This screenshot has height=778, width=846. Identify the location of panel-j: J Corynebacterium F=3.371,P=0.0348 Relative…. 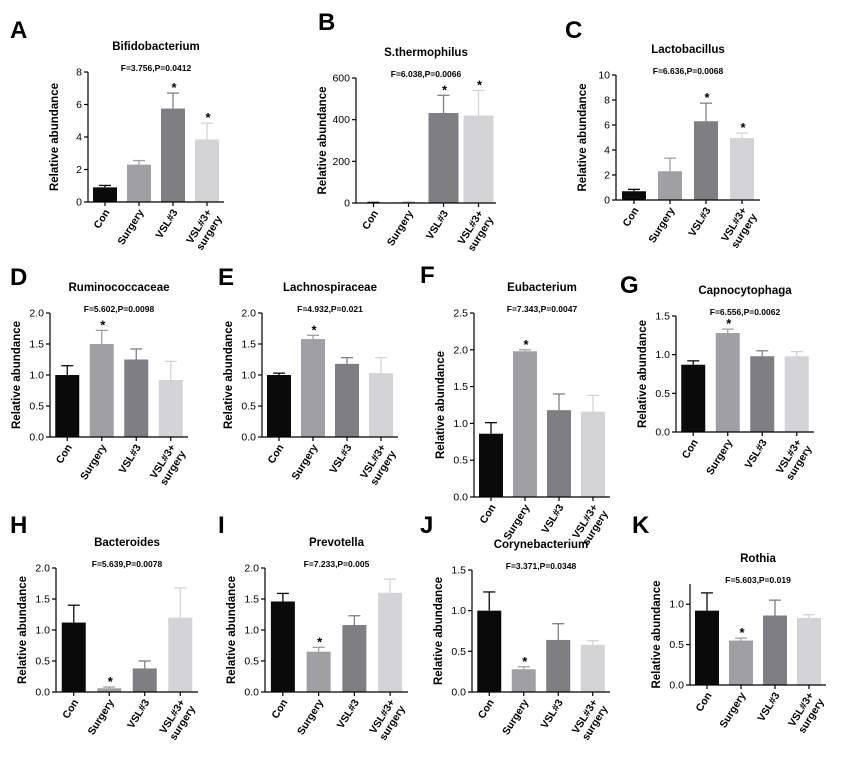
(515, 627).